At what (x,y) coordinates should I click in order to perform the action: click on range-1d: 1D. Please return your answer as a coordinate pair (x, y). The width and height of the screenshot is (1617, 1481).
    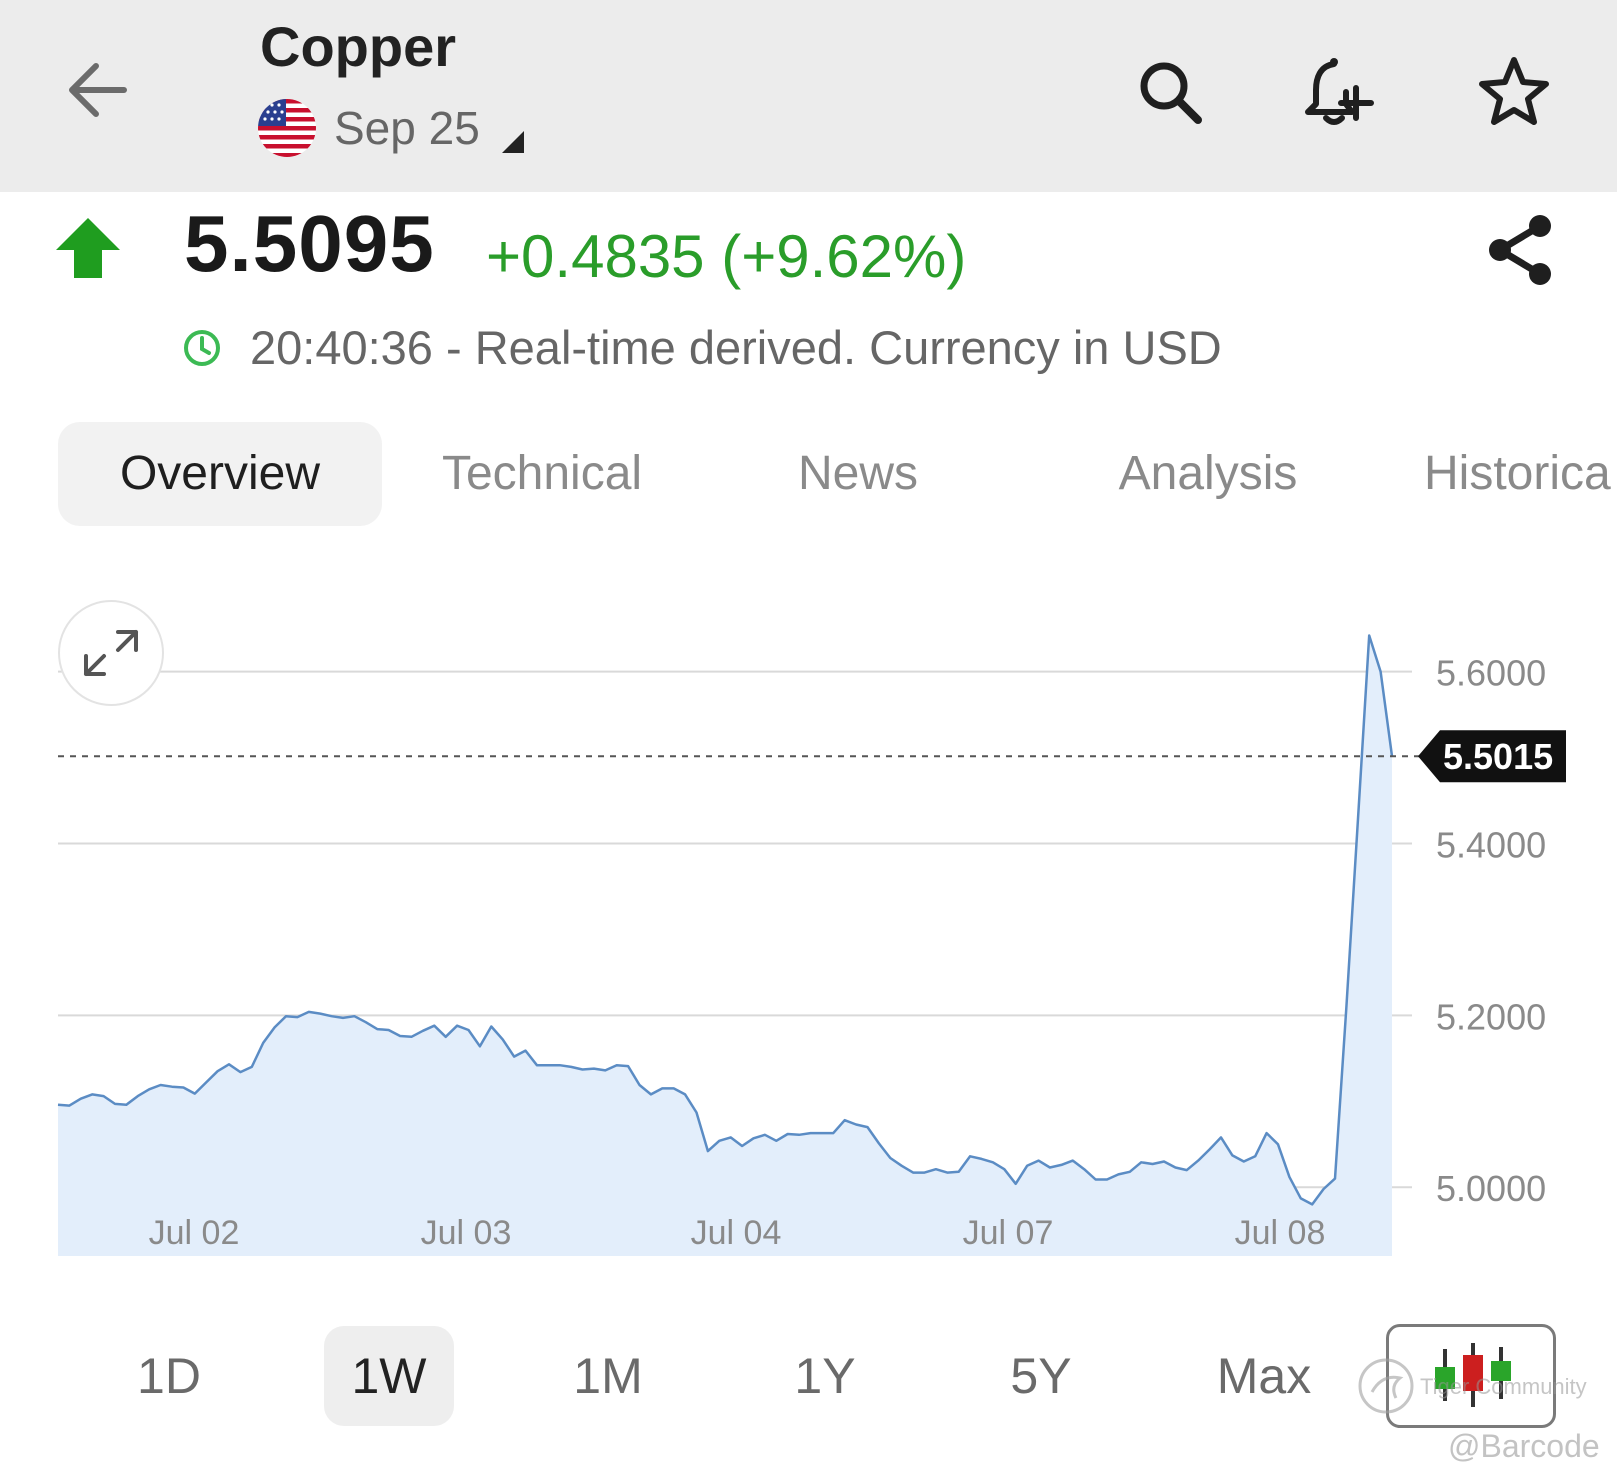
    Looking at the image, I should click on (169, 1376).